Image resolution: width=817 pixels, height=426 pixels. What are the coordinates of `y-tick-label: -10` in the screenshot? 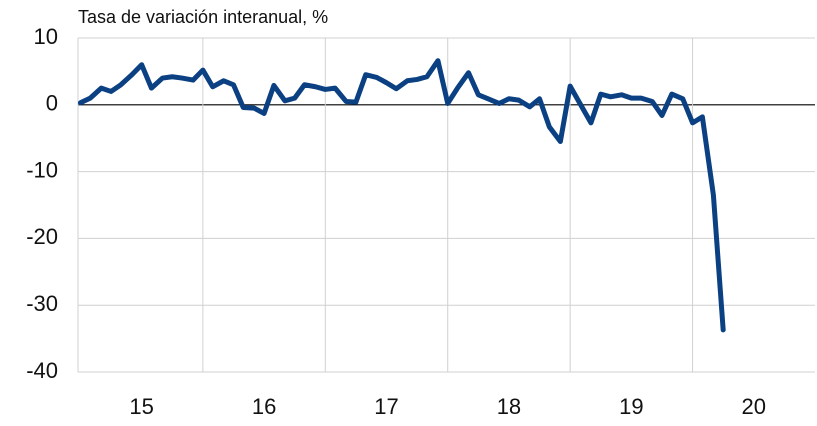 It's located at (42, 169).